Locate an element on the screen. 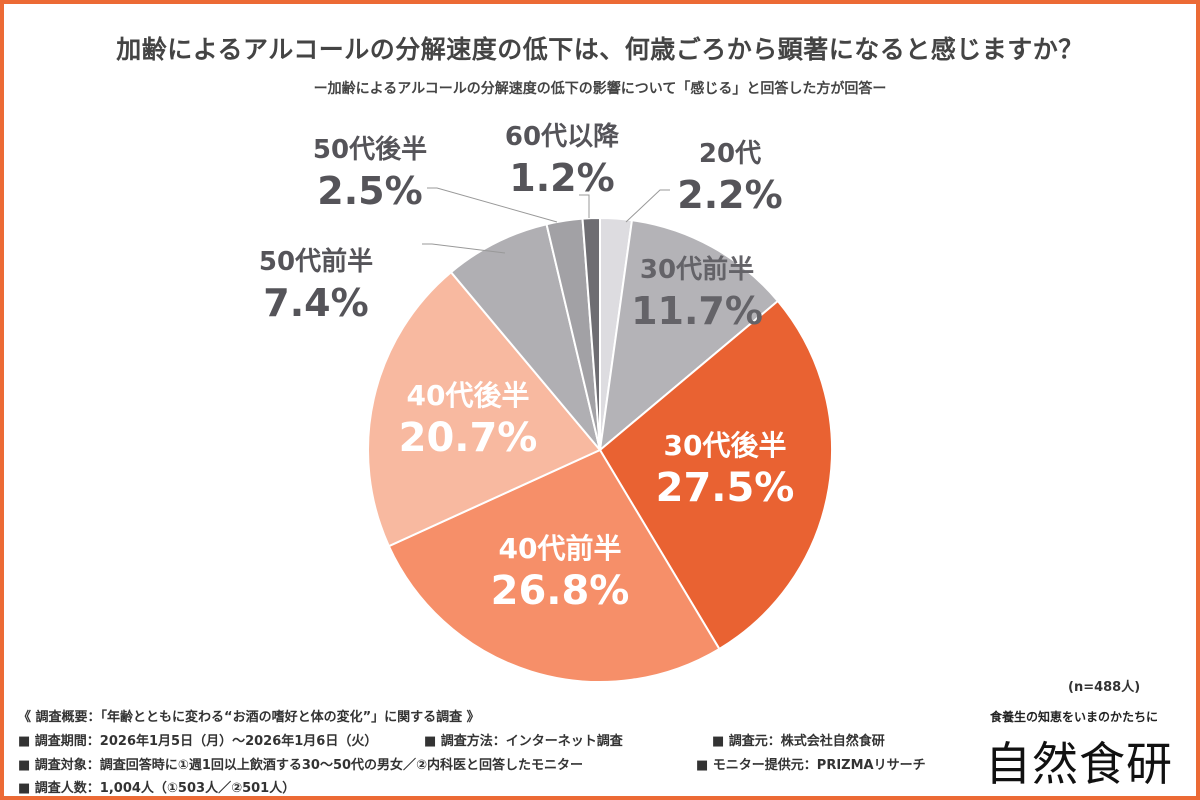 The height and width of the screenshot is (800, 1200). survey-provider: ■ モニター提供元：PRIZMAリサーチ is located at coordinates (811, 765).